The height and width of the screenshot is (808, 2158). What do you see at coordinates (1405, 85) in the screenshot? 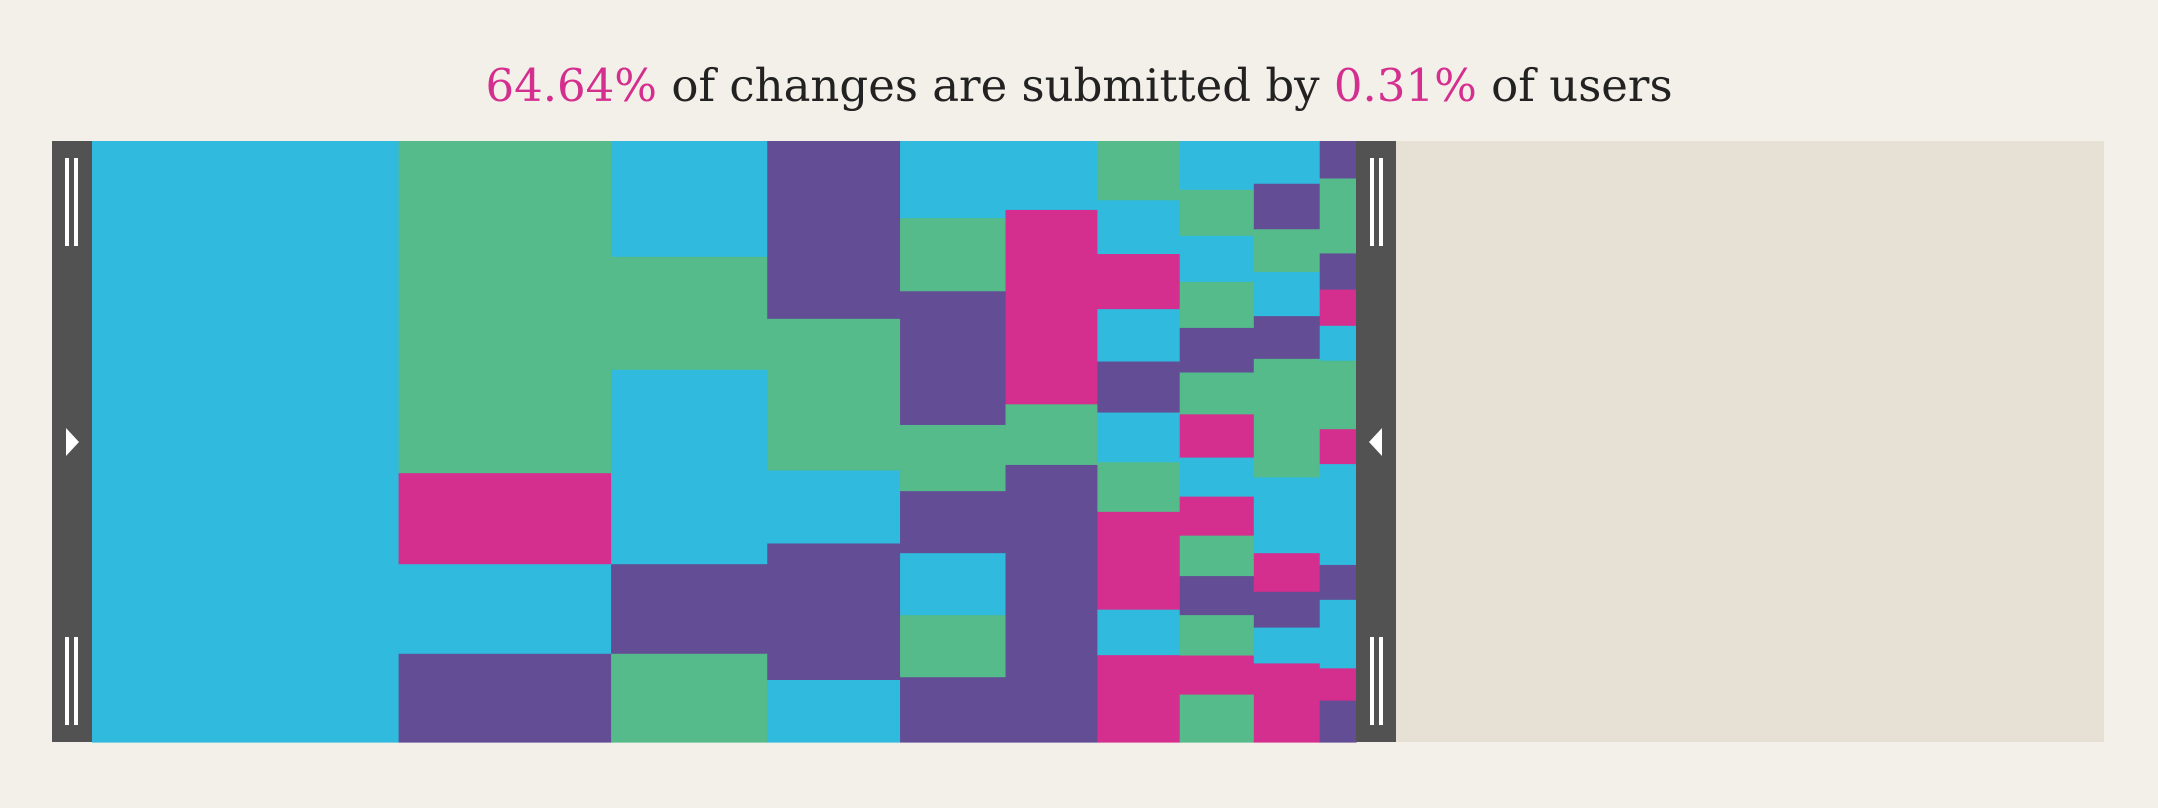
I see `users-percent: 0.31%` at bounding box center [1405, 85].